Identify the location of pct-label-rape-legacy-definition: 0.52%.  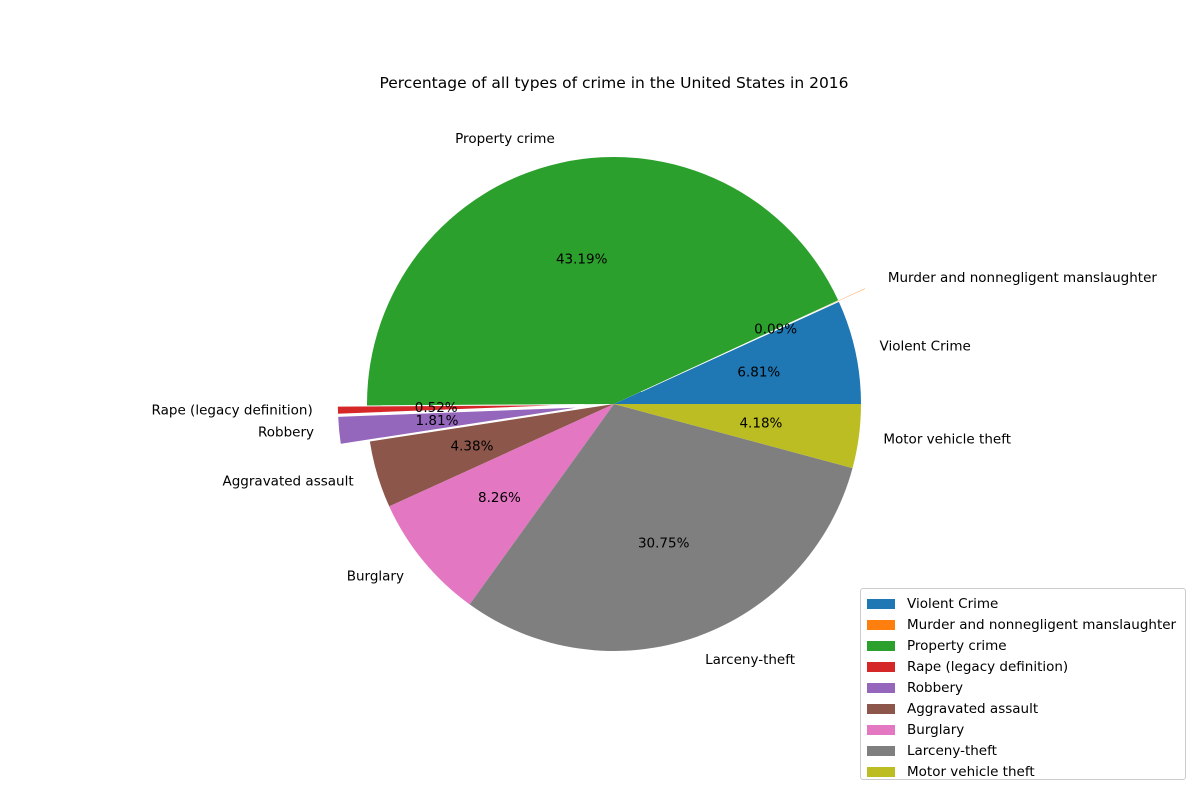
(436, 408).